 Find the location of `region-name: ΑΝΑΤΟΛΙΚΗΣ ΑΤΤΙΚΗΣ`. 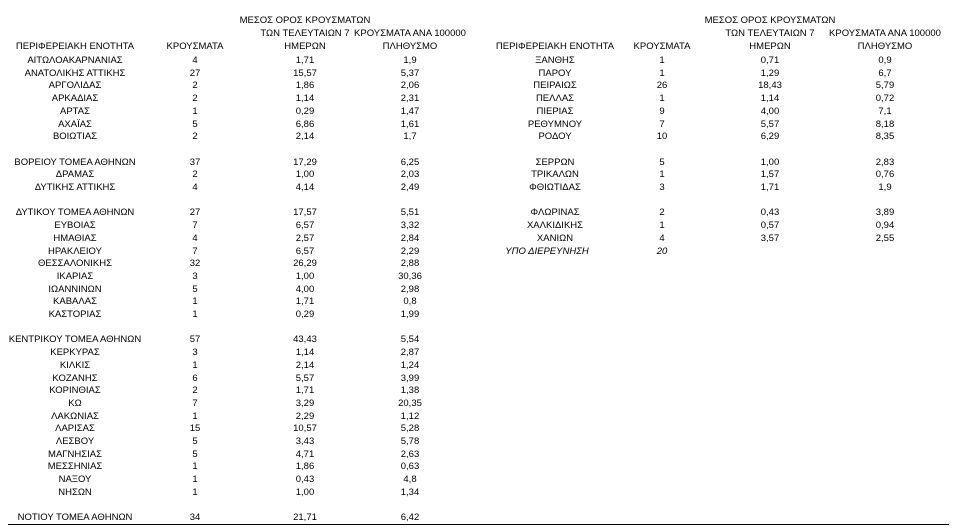

region-name: ΑΝΑΤΟΛΙΚΗΣ ΑΤΤΙΚΗΣ is located at coordinates (75, 73).